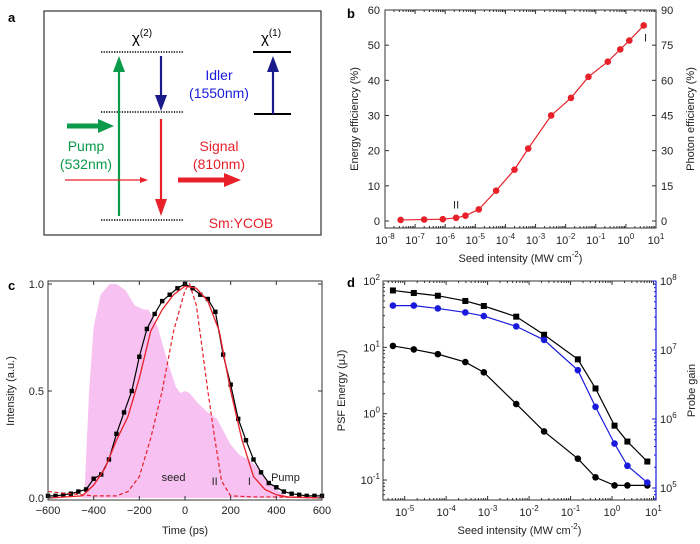 Image resolution: width=700 pixels, height=544 pixels. I want to click on pump-vertical-arrow, so click(119, 136).